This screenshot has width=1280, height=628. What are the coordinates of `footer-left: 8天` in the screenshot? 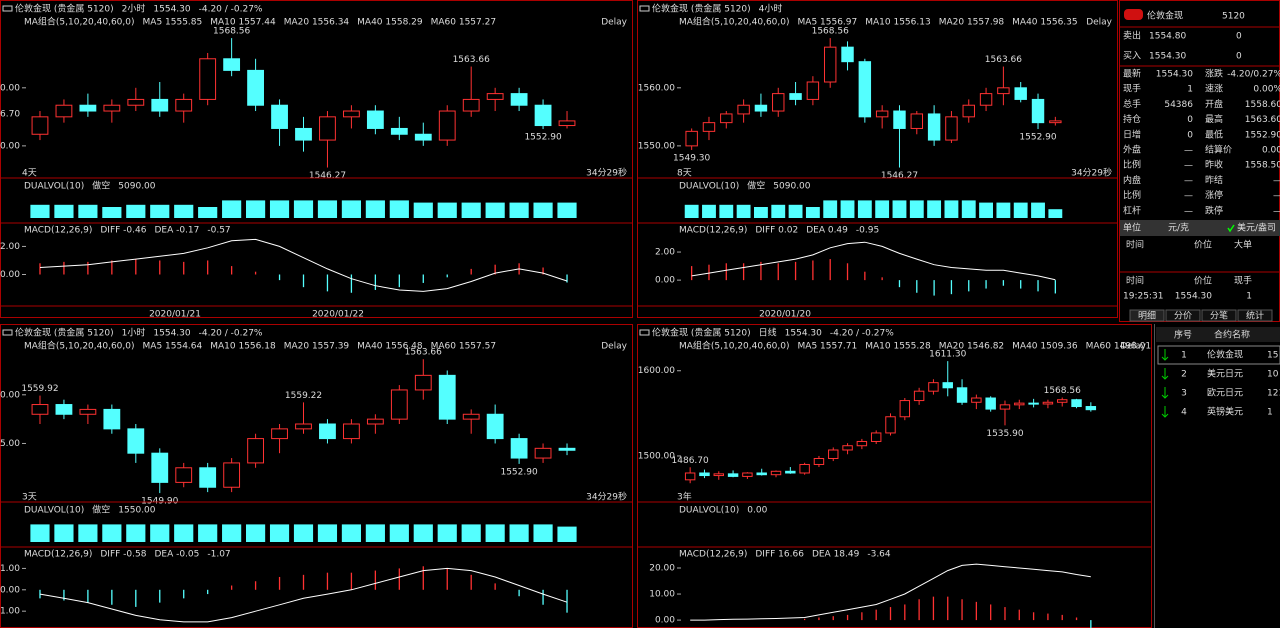 It's located at (684, 174).